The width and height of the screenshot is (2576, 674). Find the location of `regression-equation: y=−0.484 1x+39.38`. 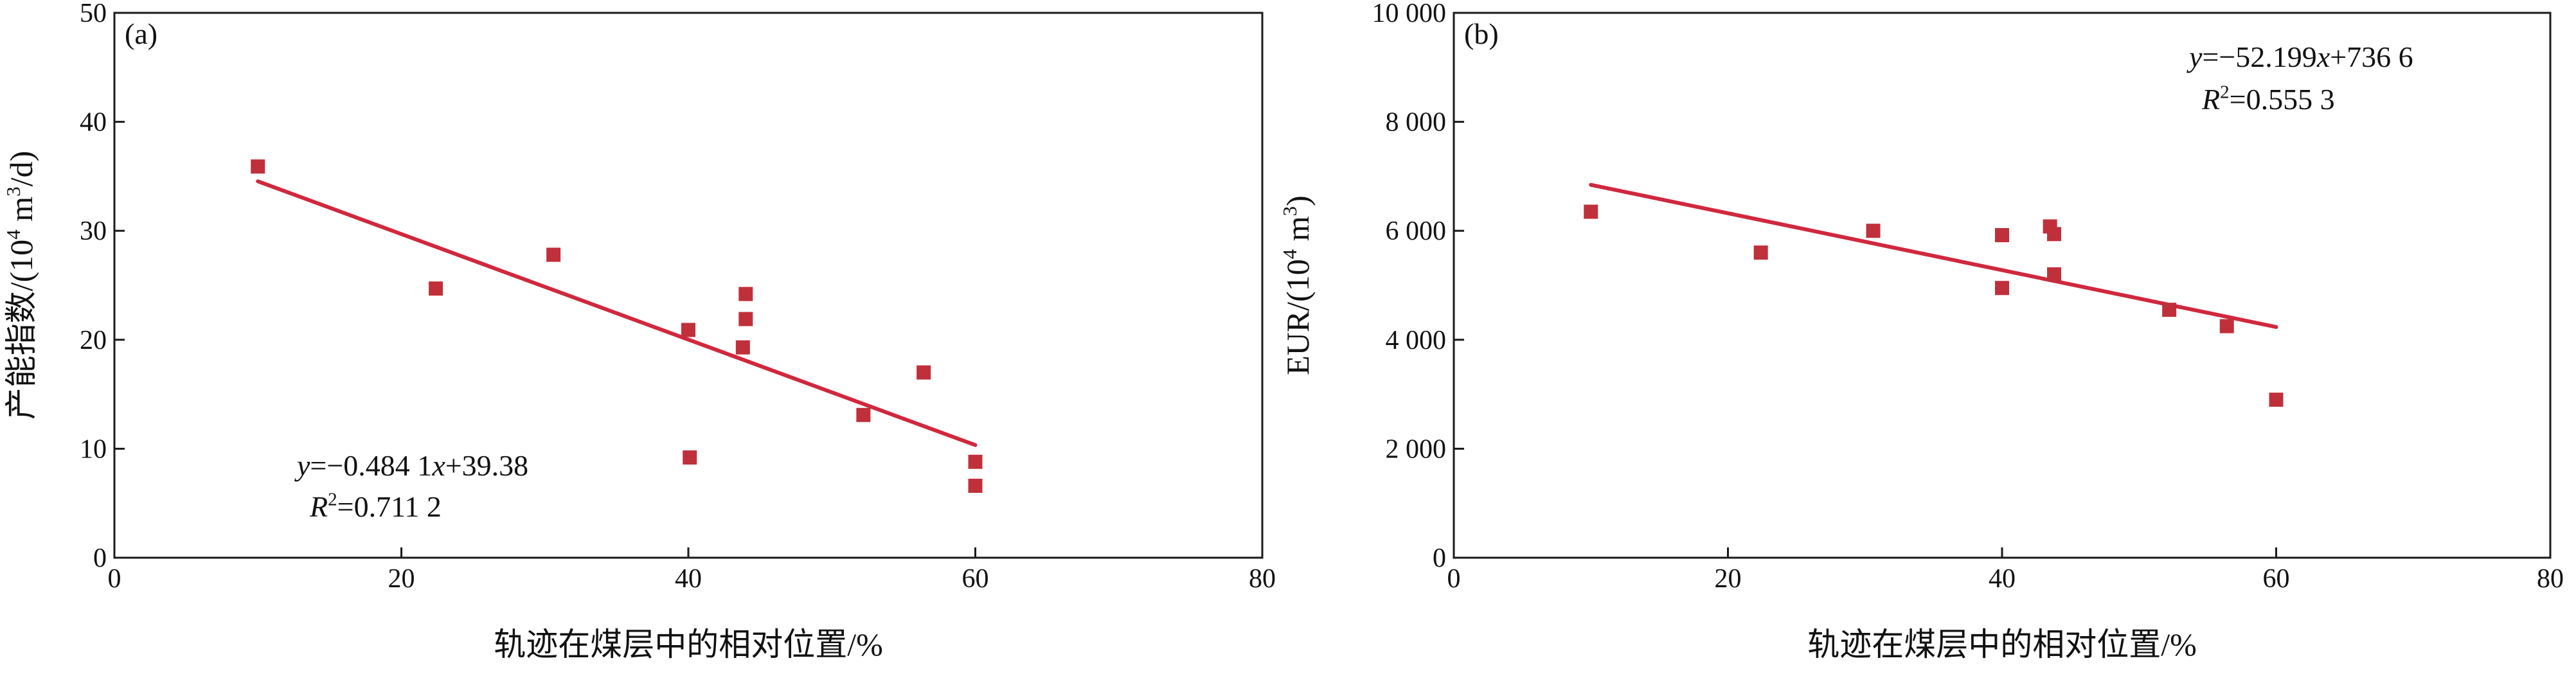

regression-equation: y=−0.484 1x+39.38 is located at coordinates (411, 465).